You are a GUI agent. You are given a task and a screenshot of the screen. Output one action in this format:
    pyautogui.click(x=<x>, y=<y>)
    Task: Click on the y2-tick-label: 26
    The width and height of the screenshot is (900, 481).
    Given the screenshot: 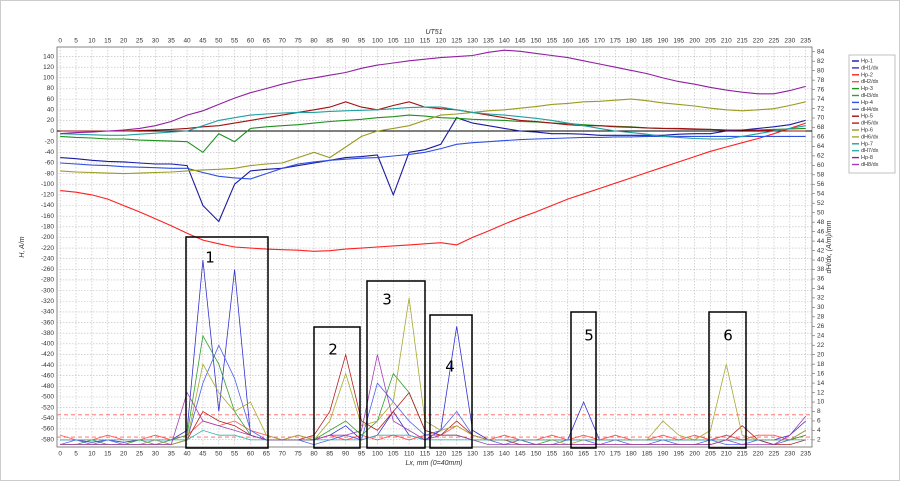 What is the action you would take?
    pyautogui.click(x=821, y=326)
    